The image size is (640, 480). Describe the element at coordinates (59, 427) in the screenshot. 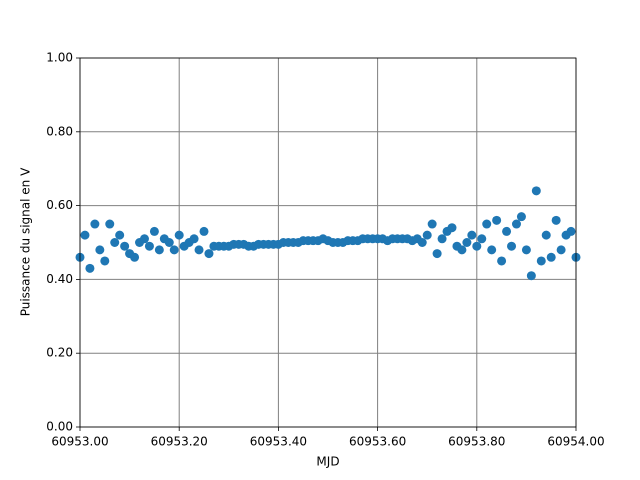

I see `y-tick-label: 0.00` at that location.